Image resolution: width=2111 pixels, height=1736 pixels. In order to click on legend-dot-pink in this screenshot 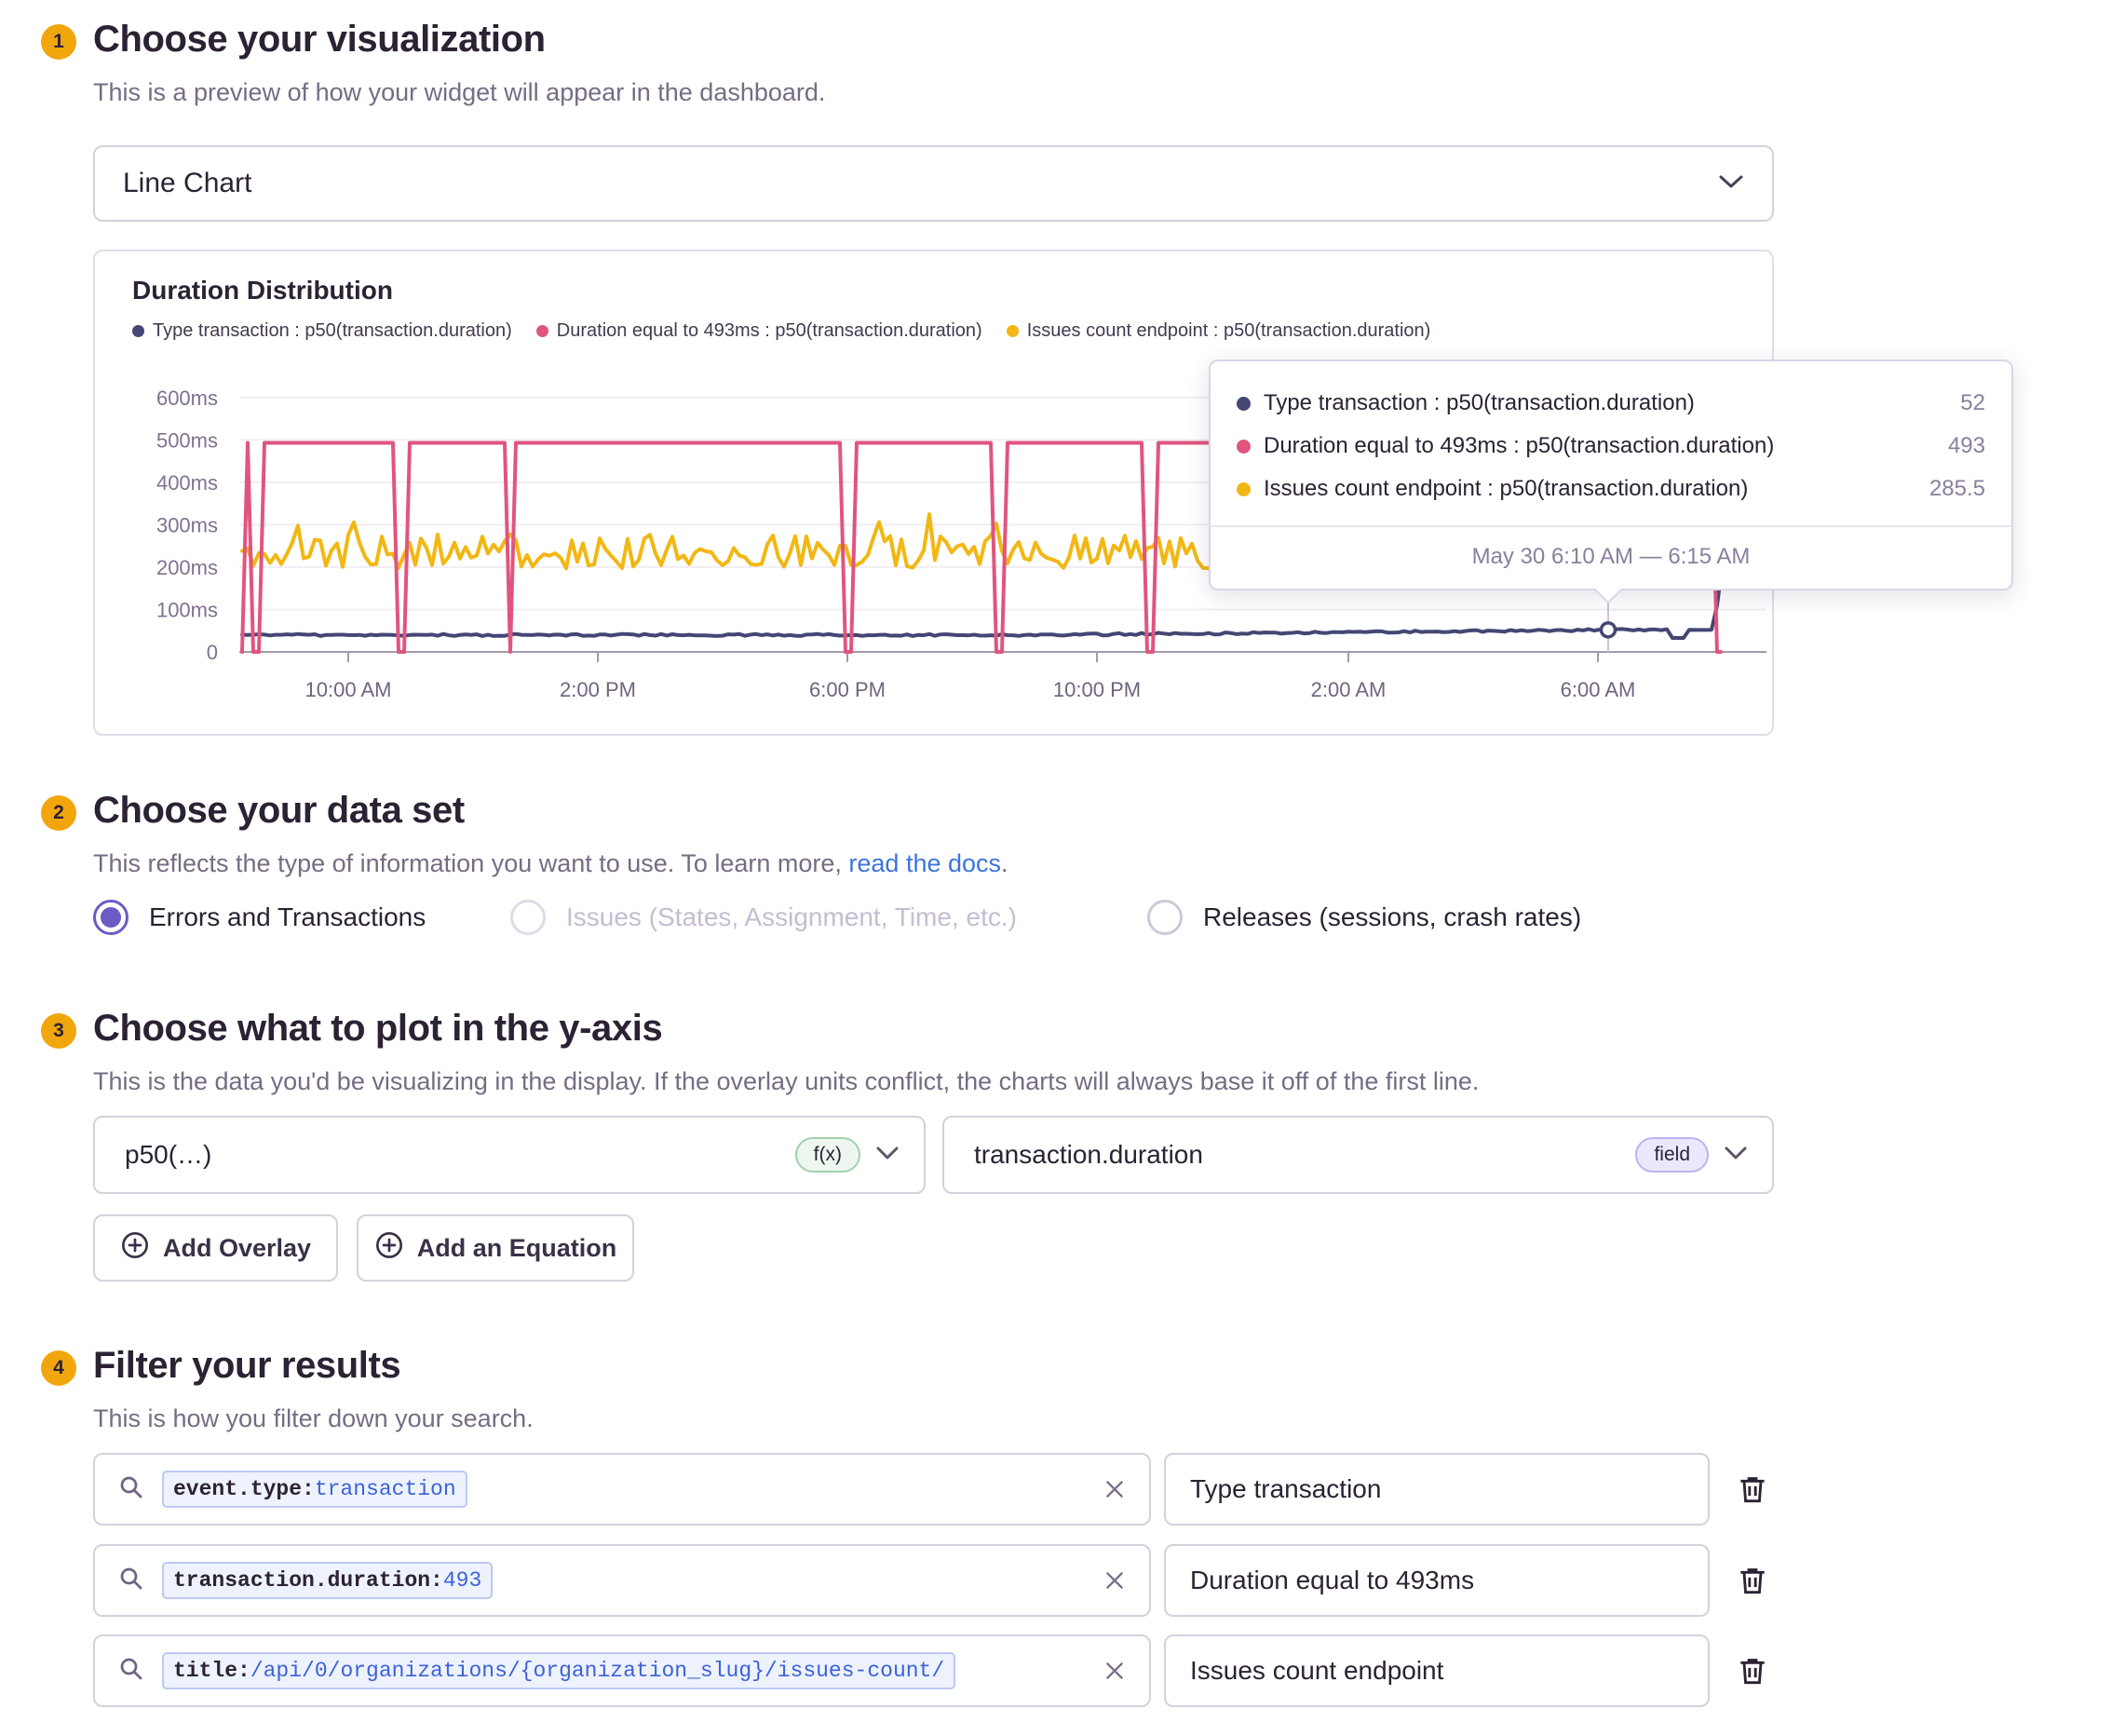, I will do `click(541, 331)`.